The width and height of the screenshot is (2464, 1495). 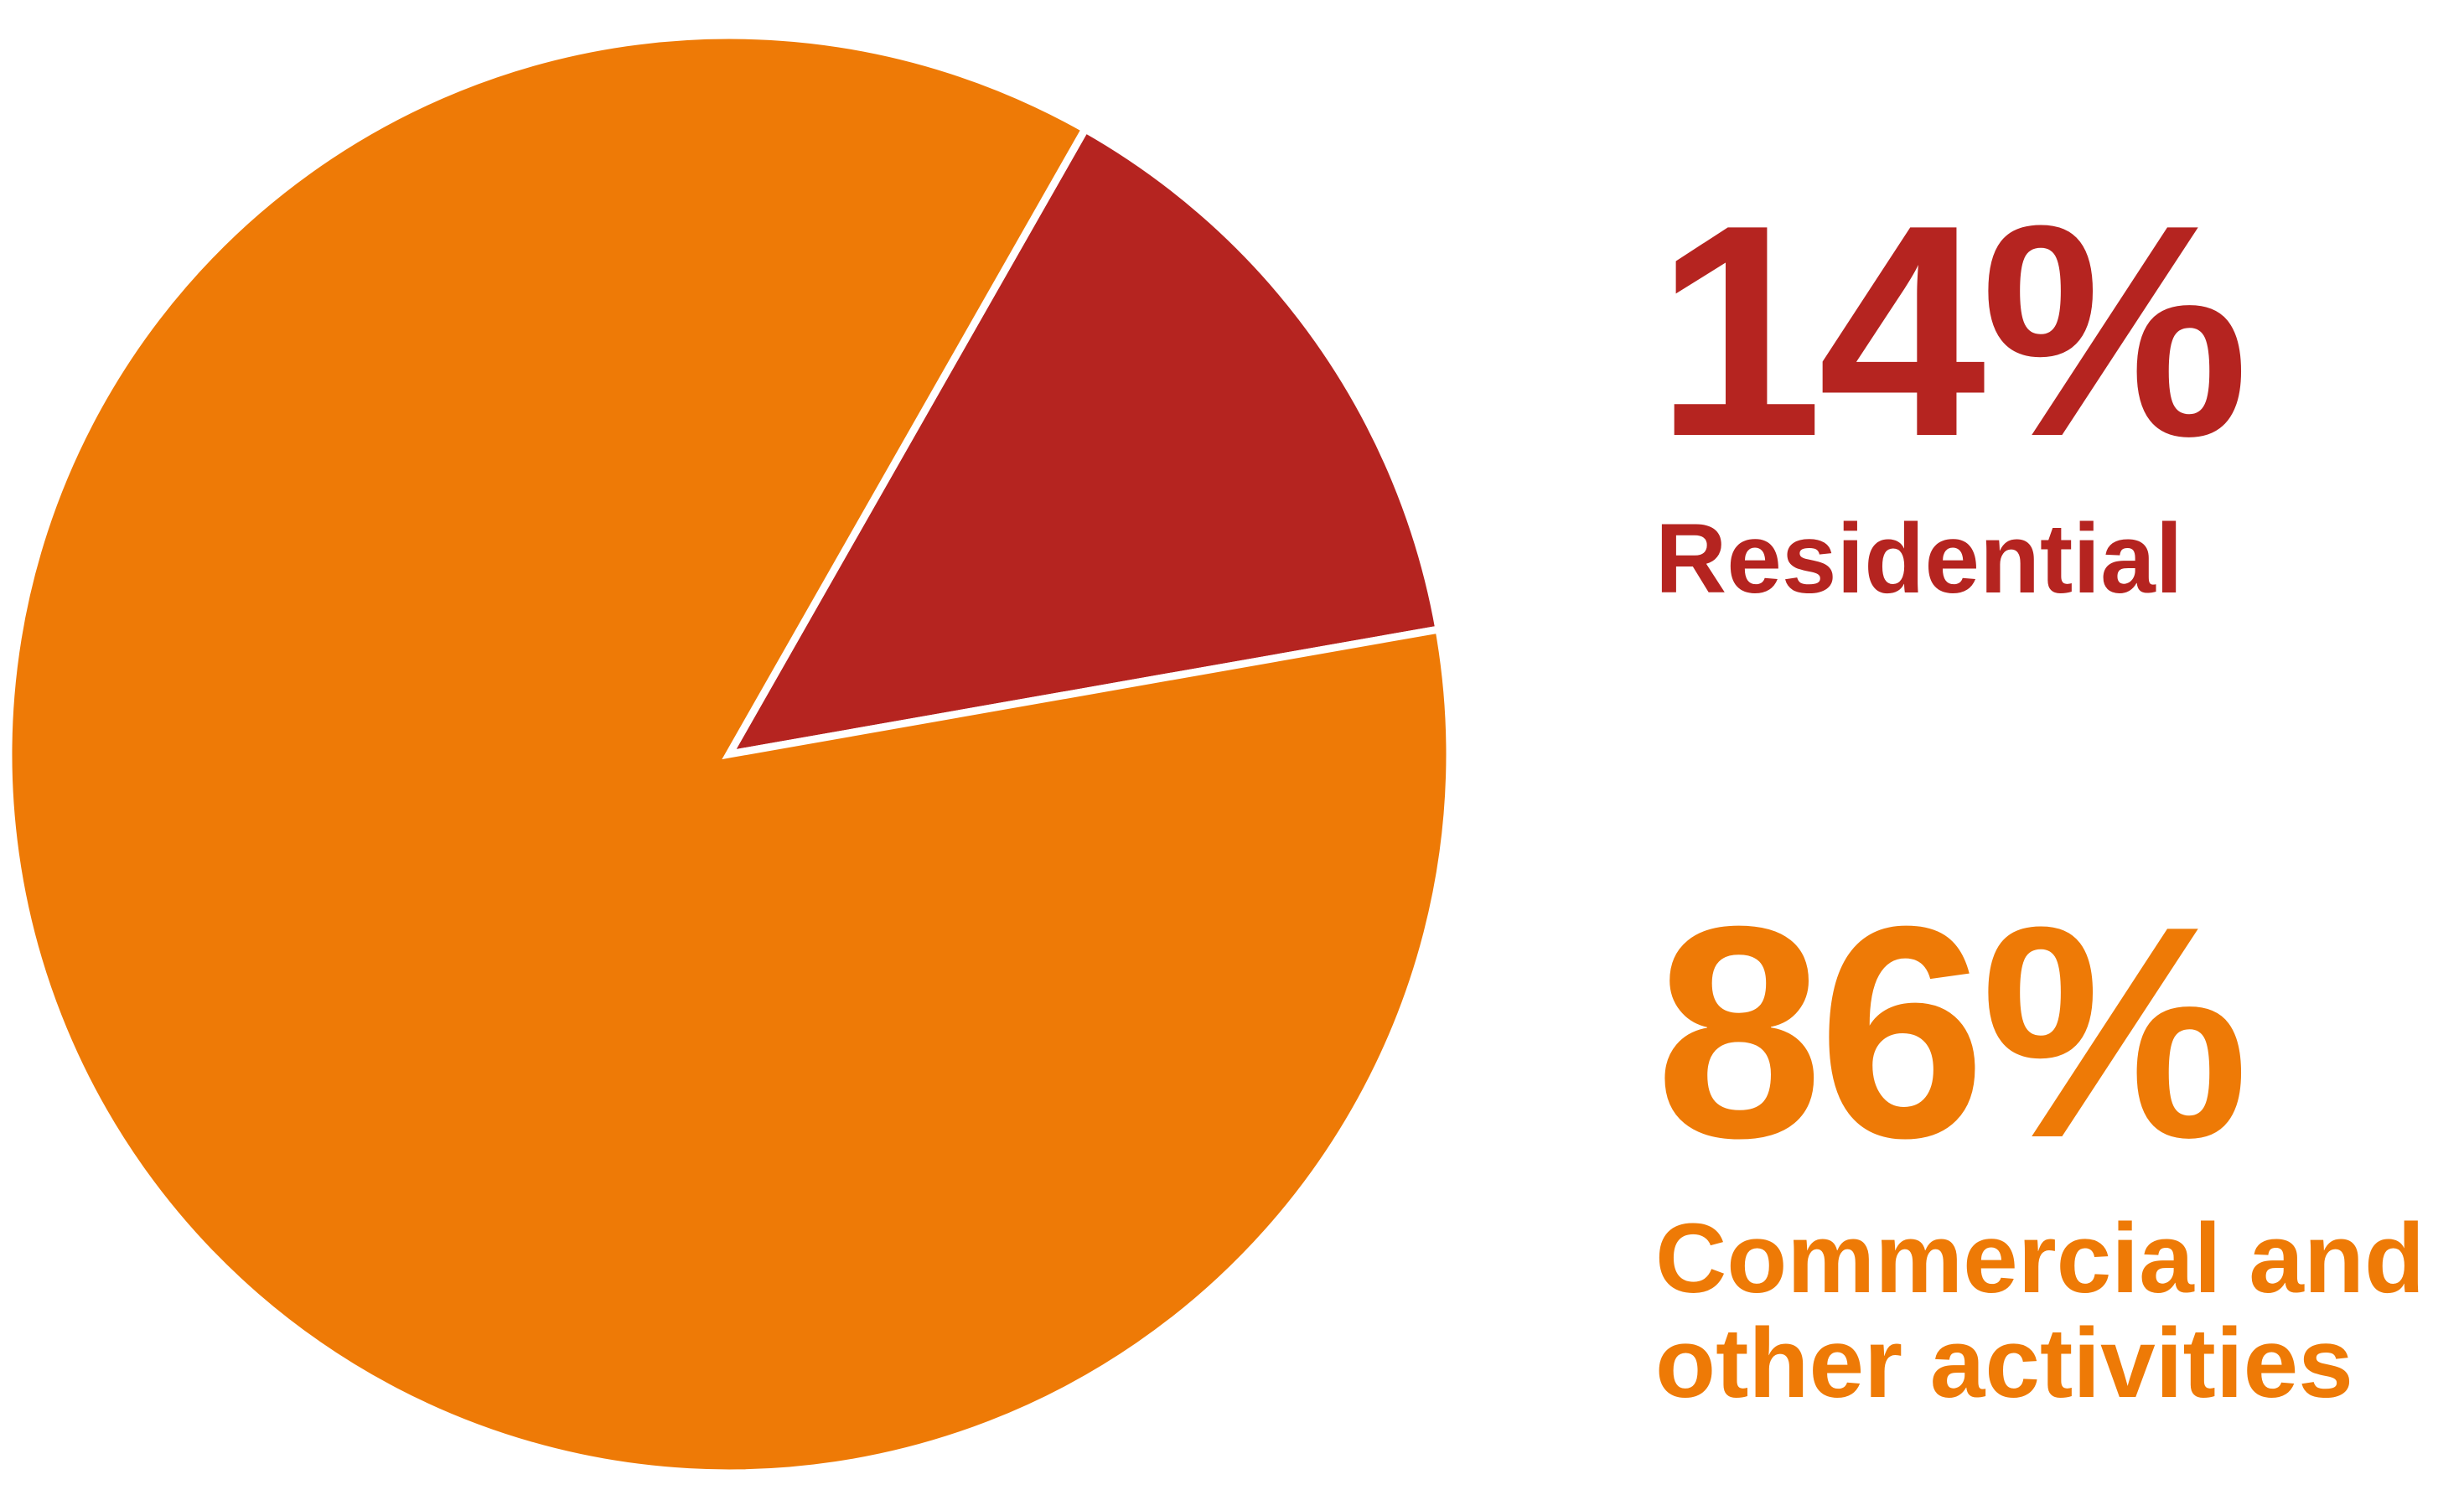 I want to click on residential-label: Residential, so click(x=1919, y=559).